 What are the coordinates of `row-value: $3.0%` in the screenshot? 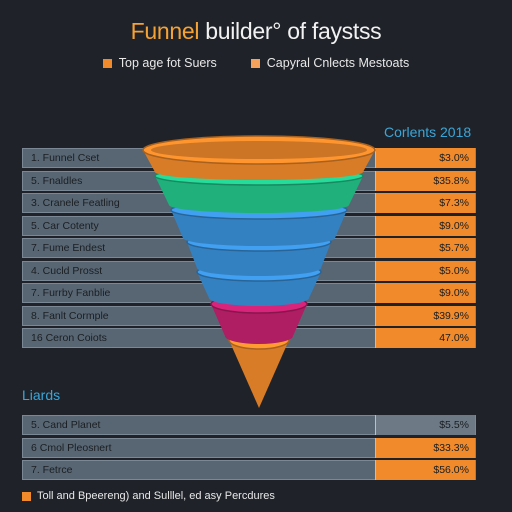 It's located at (425, 158).